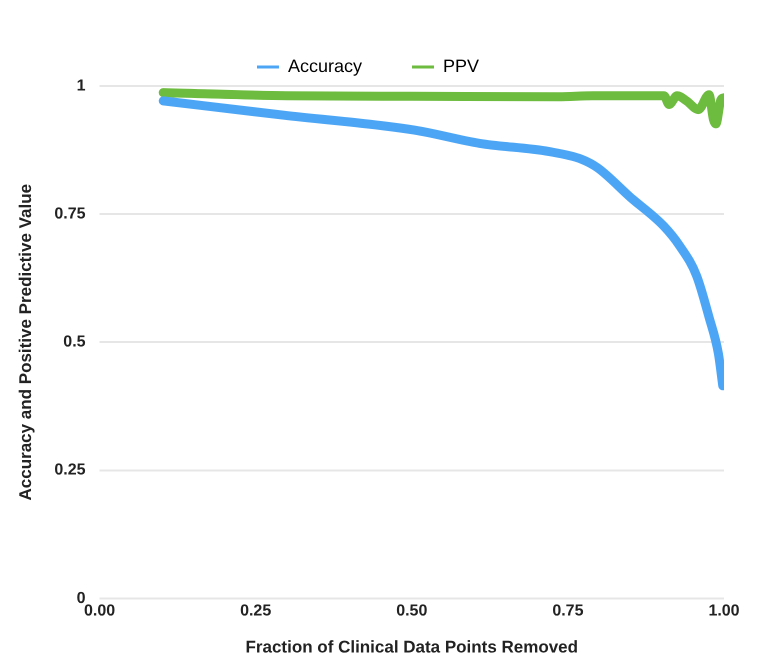 The width and height of the screenshot is (762, 670). What do you see at coordinates (25, 342) in the screenshot?
I see `y-axis-title: Accuracy and Positive Predictive Value` at bounding box center [25, 342].